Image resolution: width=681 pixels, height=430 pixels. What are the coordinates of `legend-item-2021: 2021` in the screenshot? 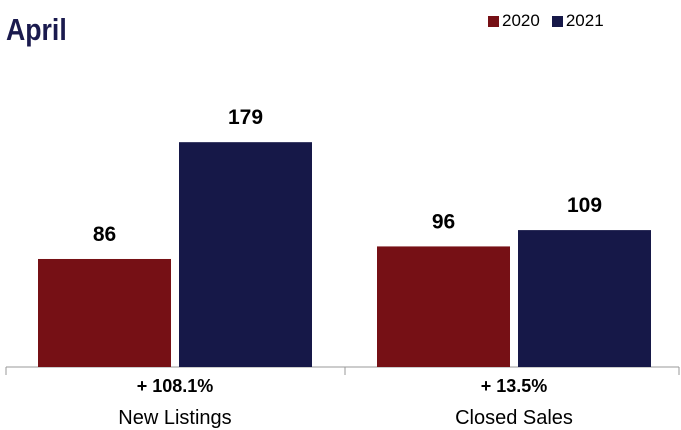 It's located at (577, 21).